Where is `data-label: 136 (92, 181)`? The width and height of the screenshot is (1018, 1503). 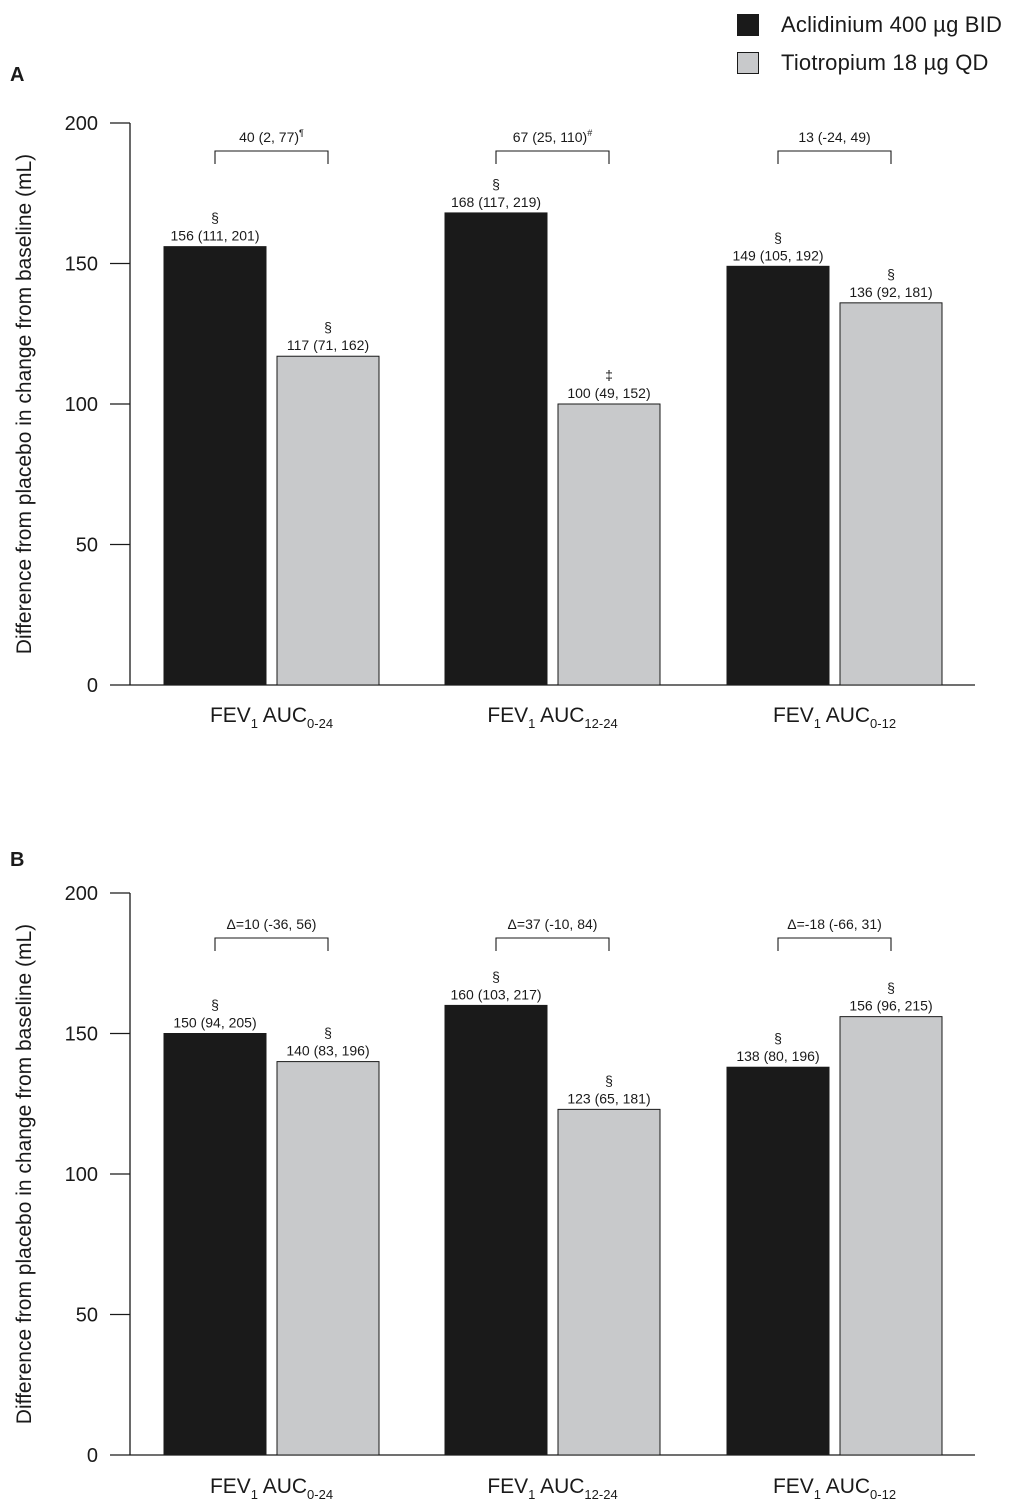
data-label: 136 (92, 181) is located at coordinates (890, 292).